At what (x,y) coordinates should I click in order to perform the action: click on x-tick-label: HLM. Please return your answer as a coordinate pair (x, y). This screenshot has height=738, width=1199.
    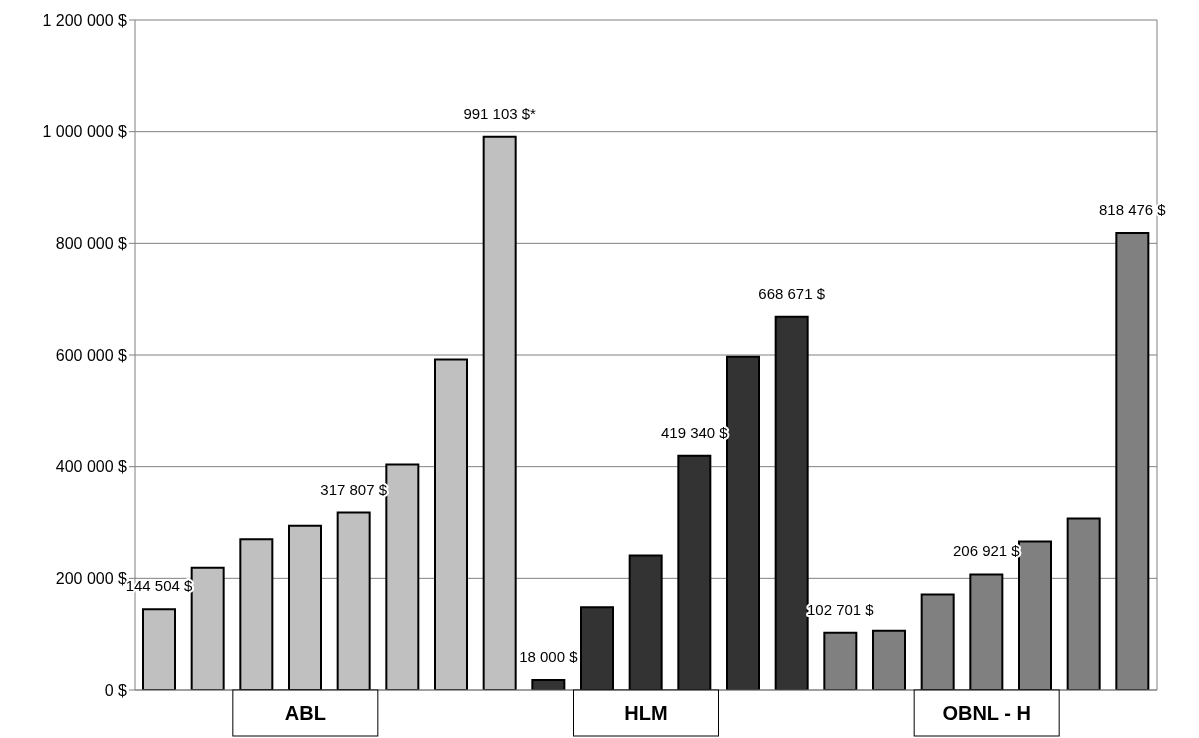
    Looking at the image, I should click on (646, 713).